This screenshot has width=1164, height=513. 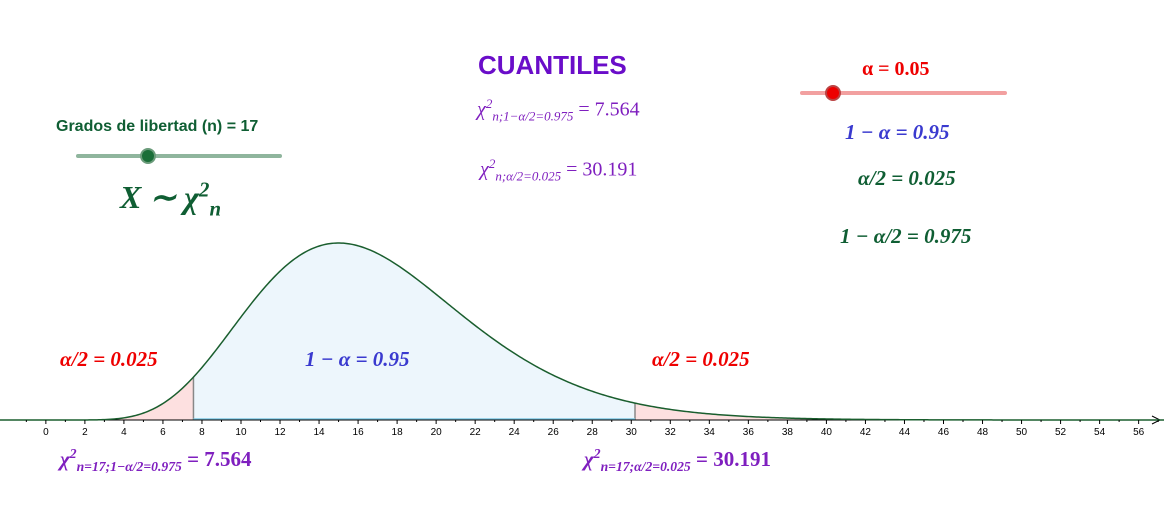 I want to click on quantile: χ2n;1−α/2=0.975 = 7.564, so click(x=558, y=110).